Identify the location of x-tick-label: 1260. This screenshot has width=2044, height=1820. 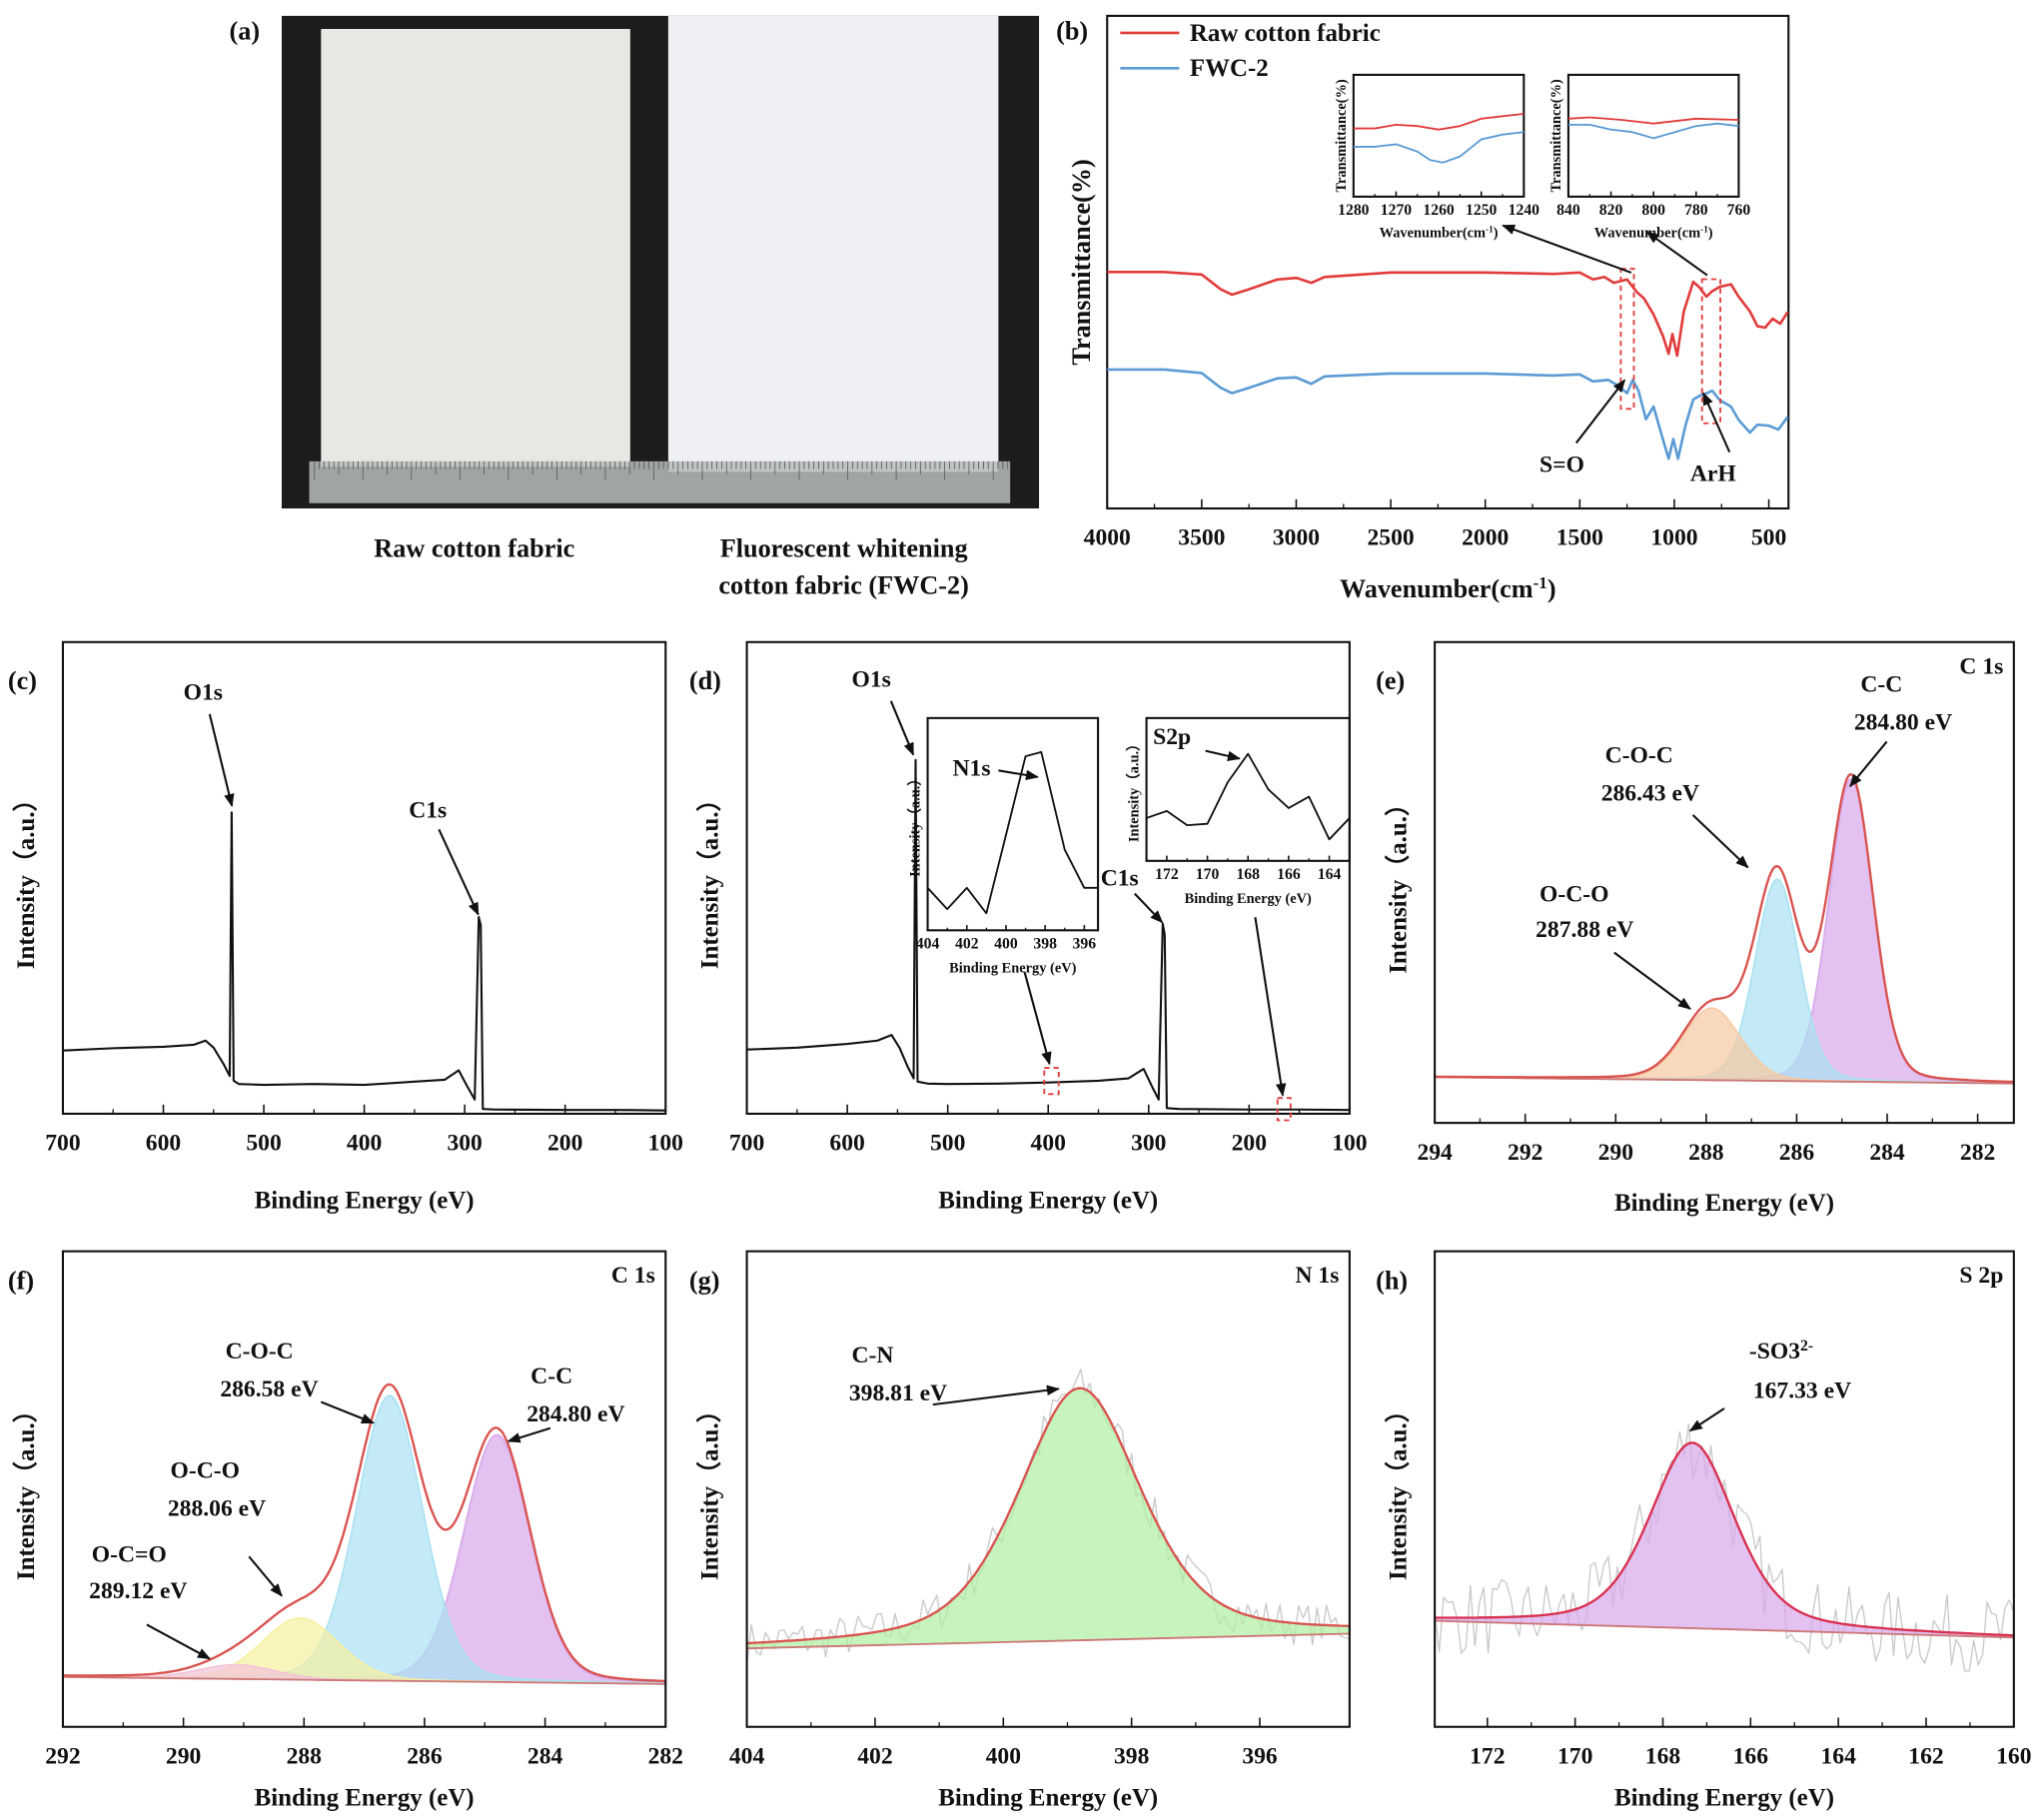
(1439, 210).